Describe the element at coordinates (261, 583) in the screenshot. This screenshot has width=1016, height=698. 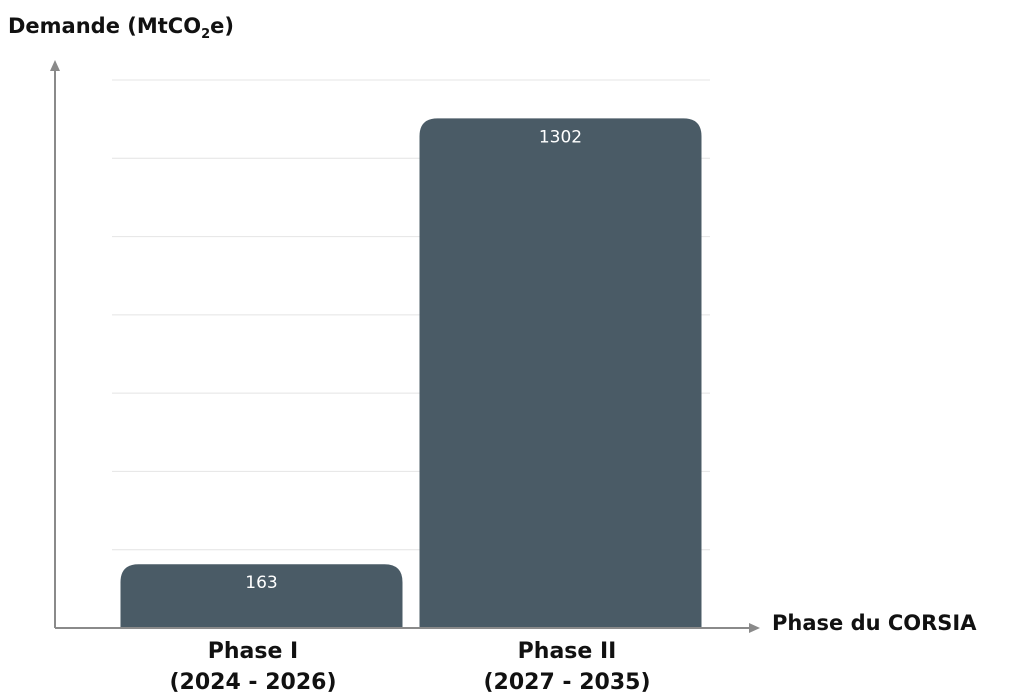
I see `data-label-1: 163` at that location.